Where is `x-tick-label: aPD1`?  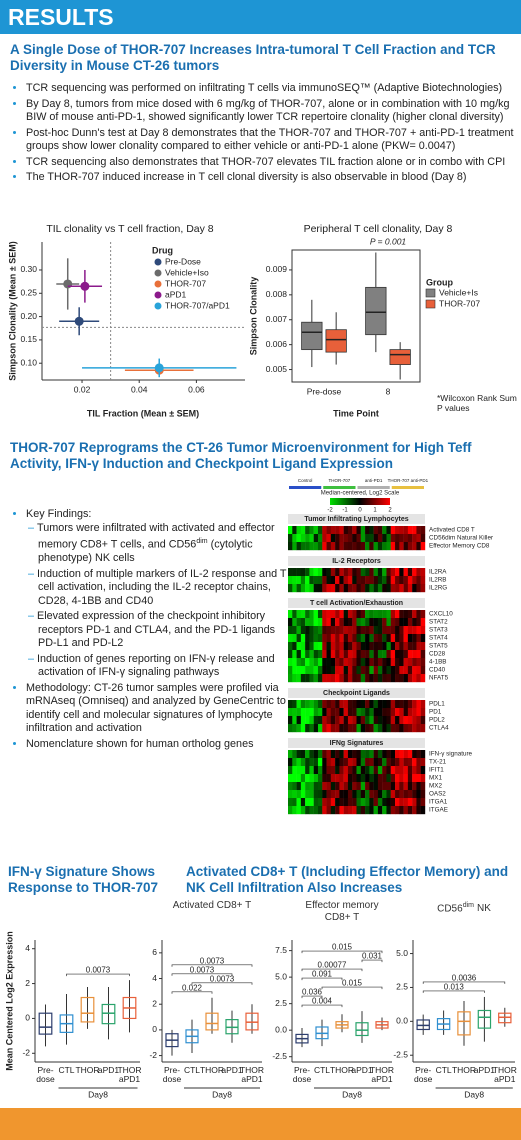
x-tick-label: aPD1 is located at coordinates (232, 1070).